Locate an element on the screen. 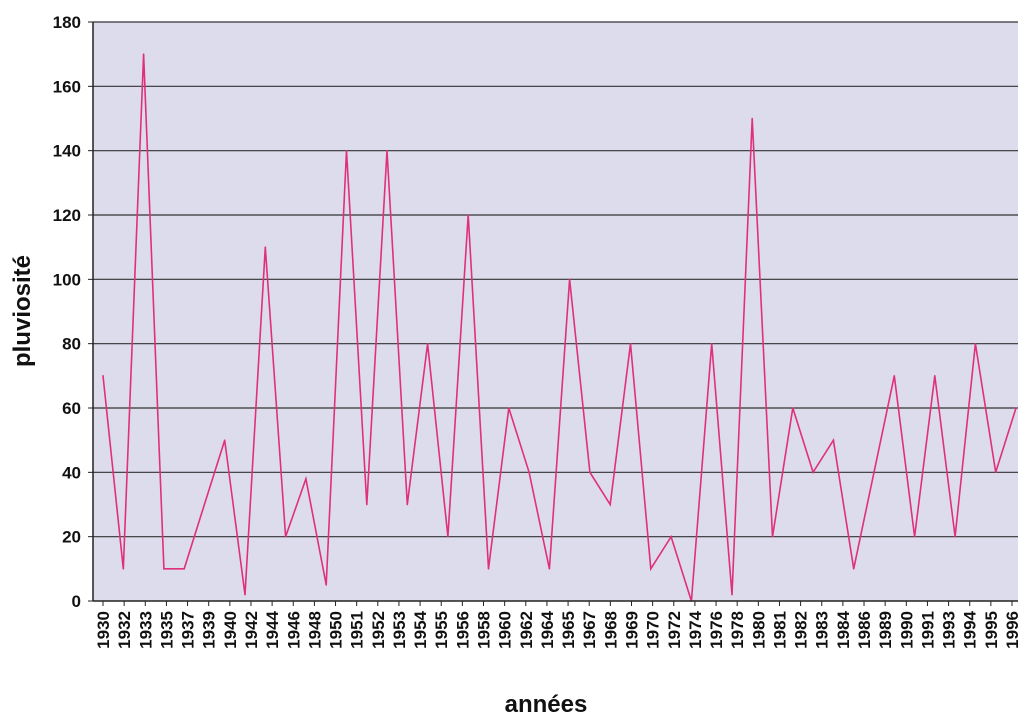 Image resolution: width=1020 pixels, height=727 pixels. x-tick-label: 1981 is located at coordinates (779, 630).